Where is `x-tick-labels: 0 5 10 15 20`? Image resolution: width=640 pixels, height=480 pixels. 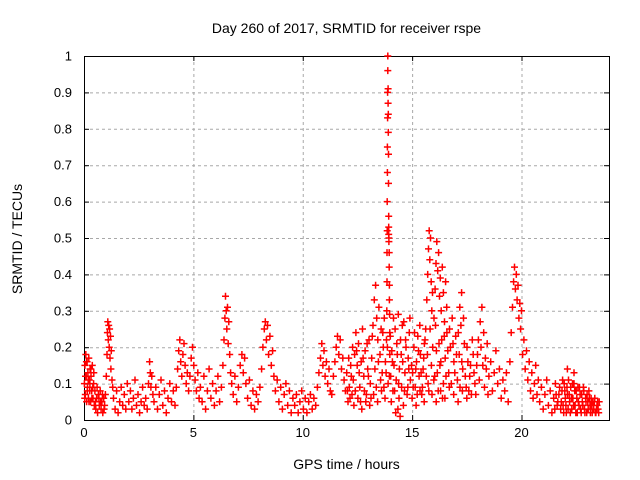 x-tick-labels: 0 5 10 15 20 is located at coordinates (304, 432).